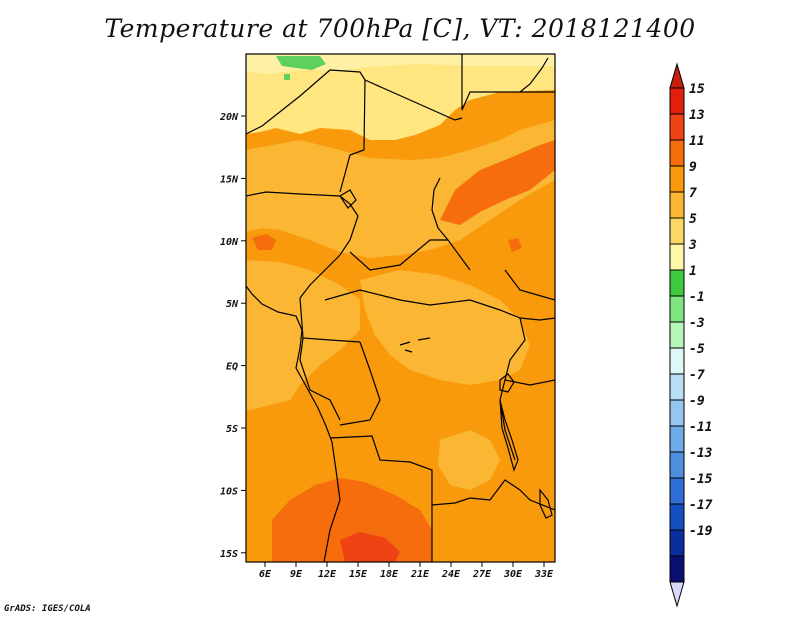  What do you see at coordinates (306, 102) in the screenshot?
I see `border-libya-algeria-niger` at bounding box center [306, 102].